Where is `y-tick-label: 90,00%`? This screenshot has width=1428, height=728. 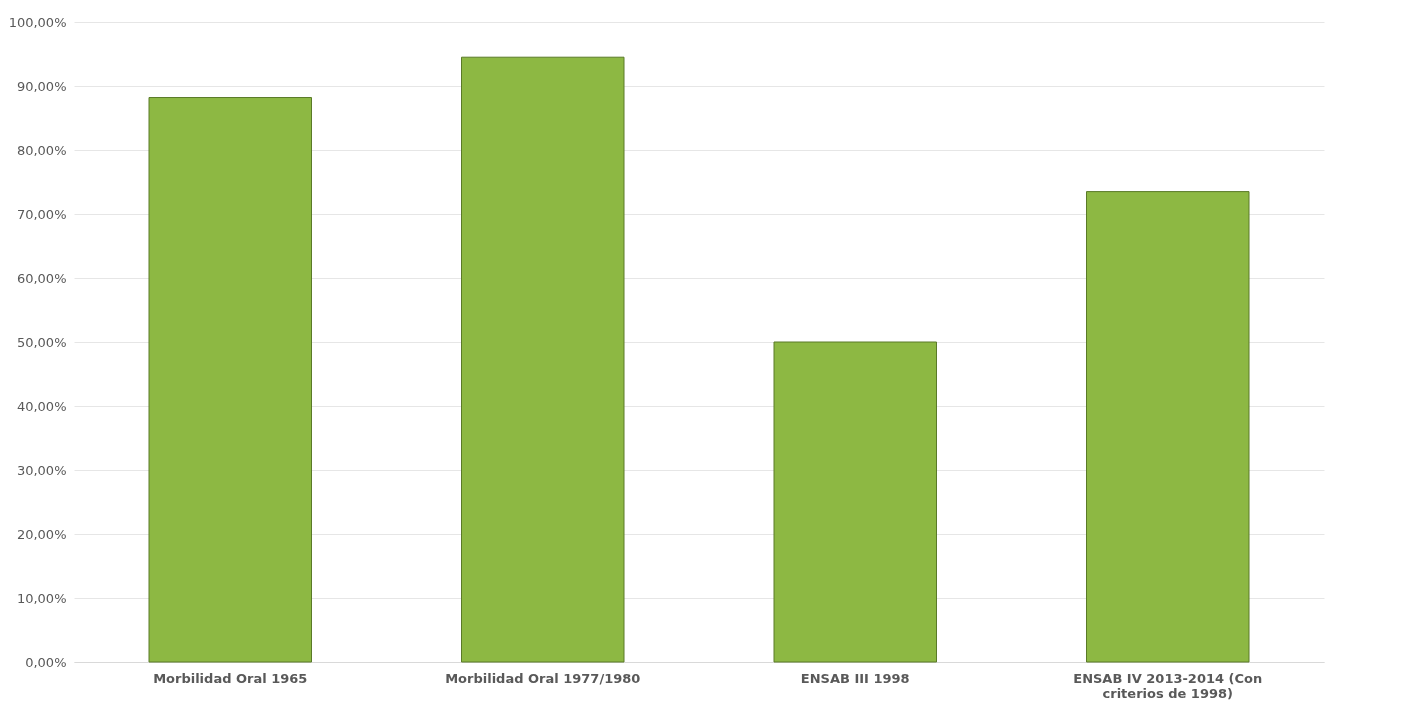
y-tick-label: 90,00% is located at coordinates (41, 86).